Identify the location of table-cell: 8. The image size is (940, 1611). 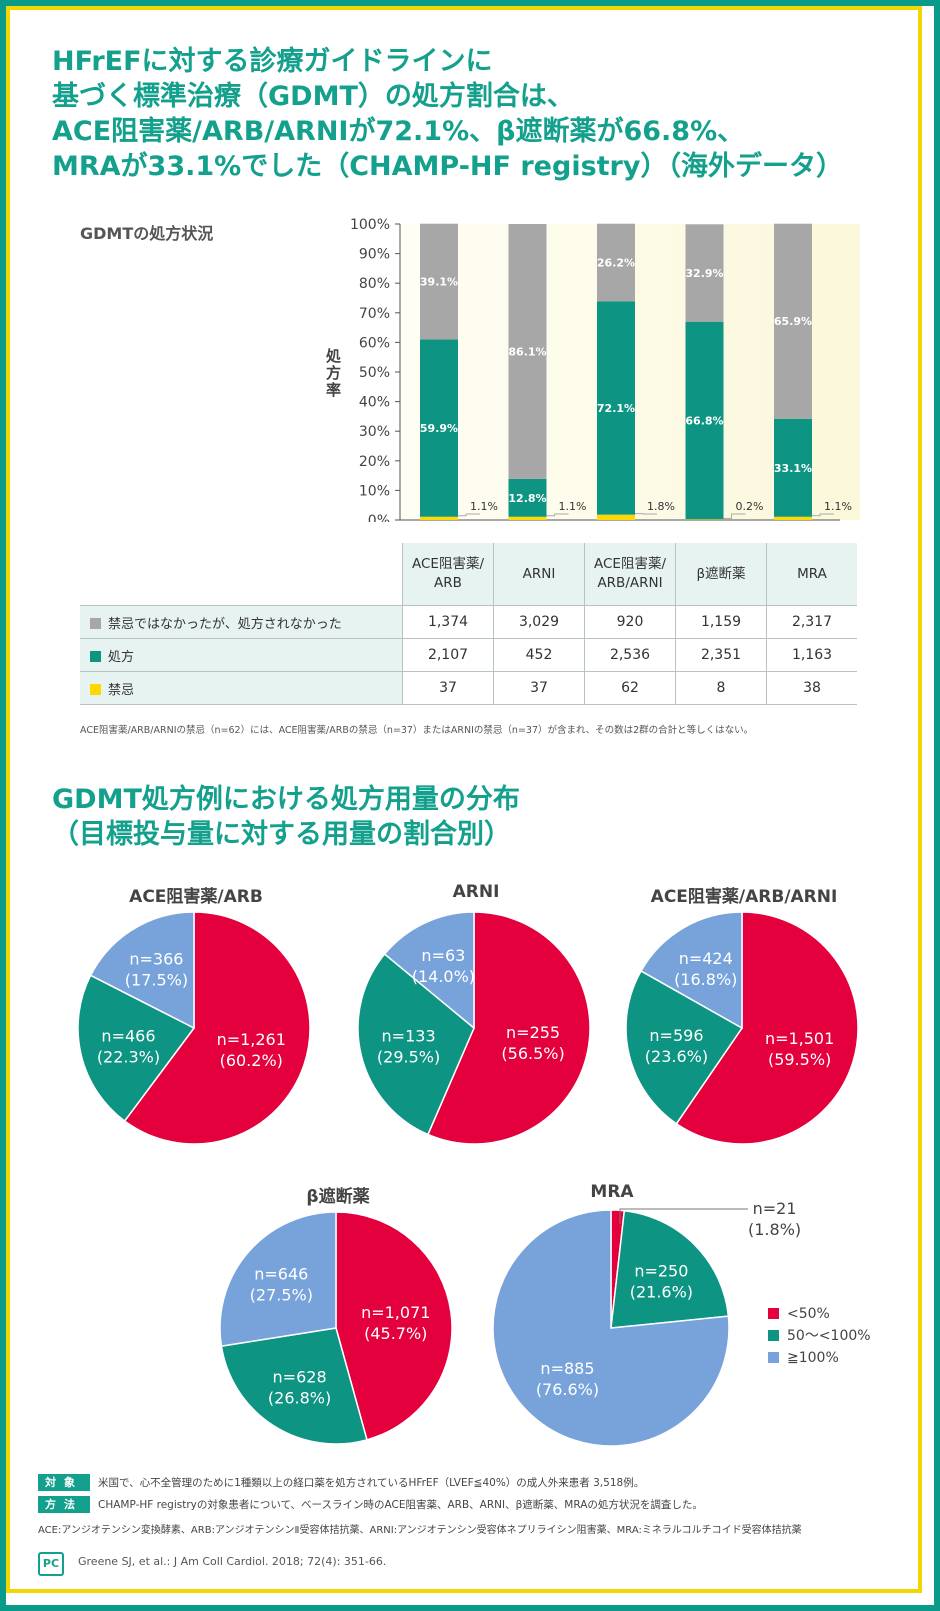
(721, 688).